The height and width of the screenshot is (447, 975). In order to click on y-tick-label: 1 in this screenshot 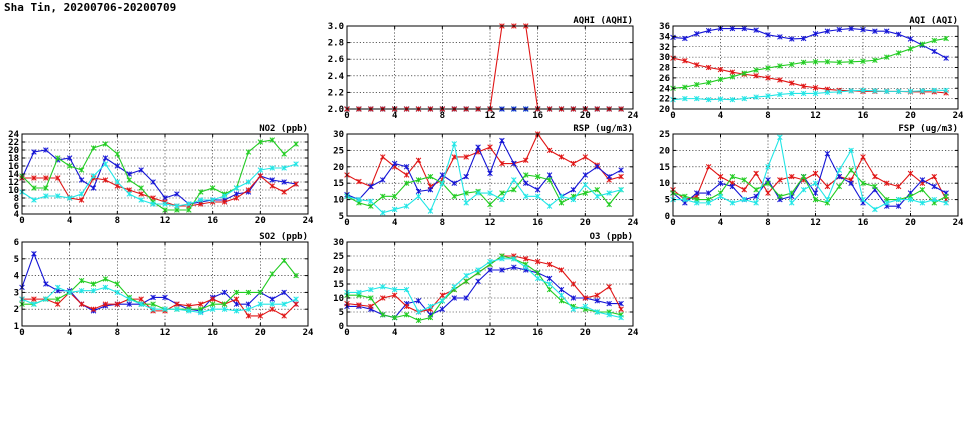, I will do `click(16, 327)`.